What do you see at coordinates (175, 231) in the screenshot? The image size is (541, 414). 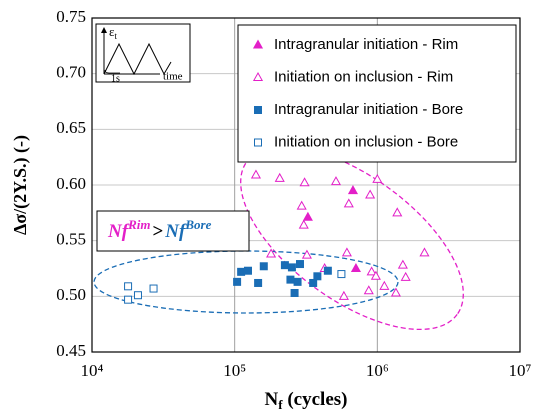 I see `annotation-right: Nf` at bounding box center [175, 231].